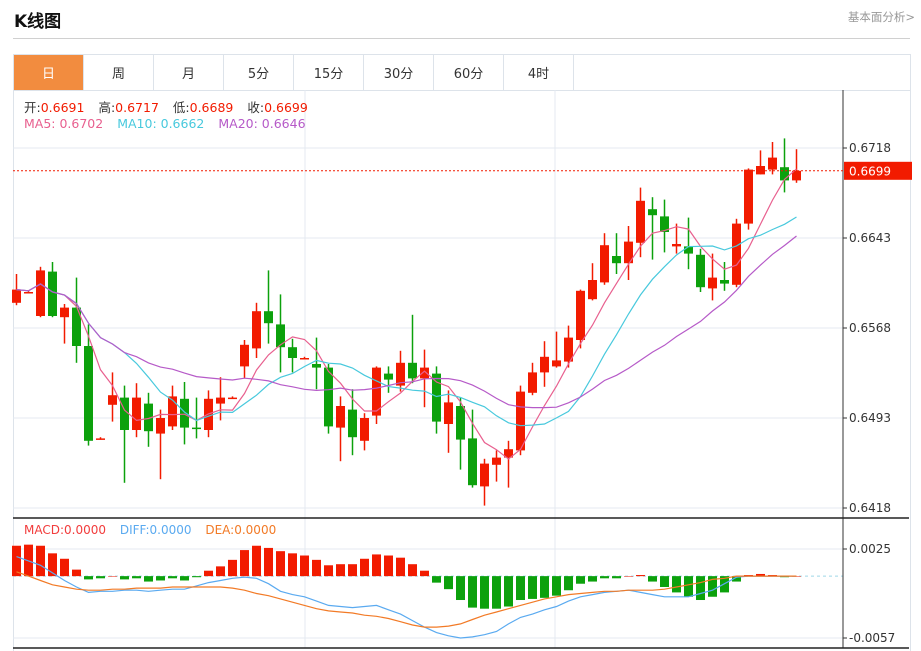 Image resolution: width=921 pixels, height=651 pixels. What do you see at coordinates (259, 72) in the screenshot?
I see `tab-5min: 5分` at bounding box center [259, 72].